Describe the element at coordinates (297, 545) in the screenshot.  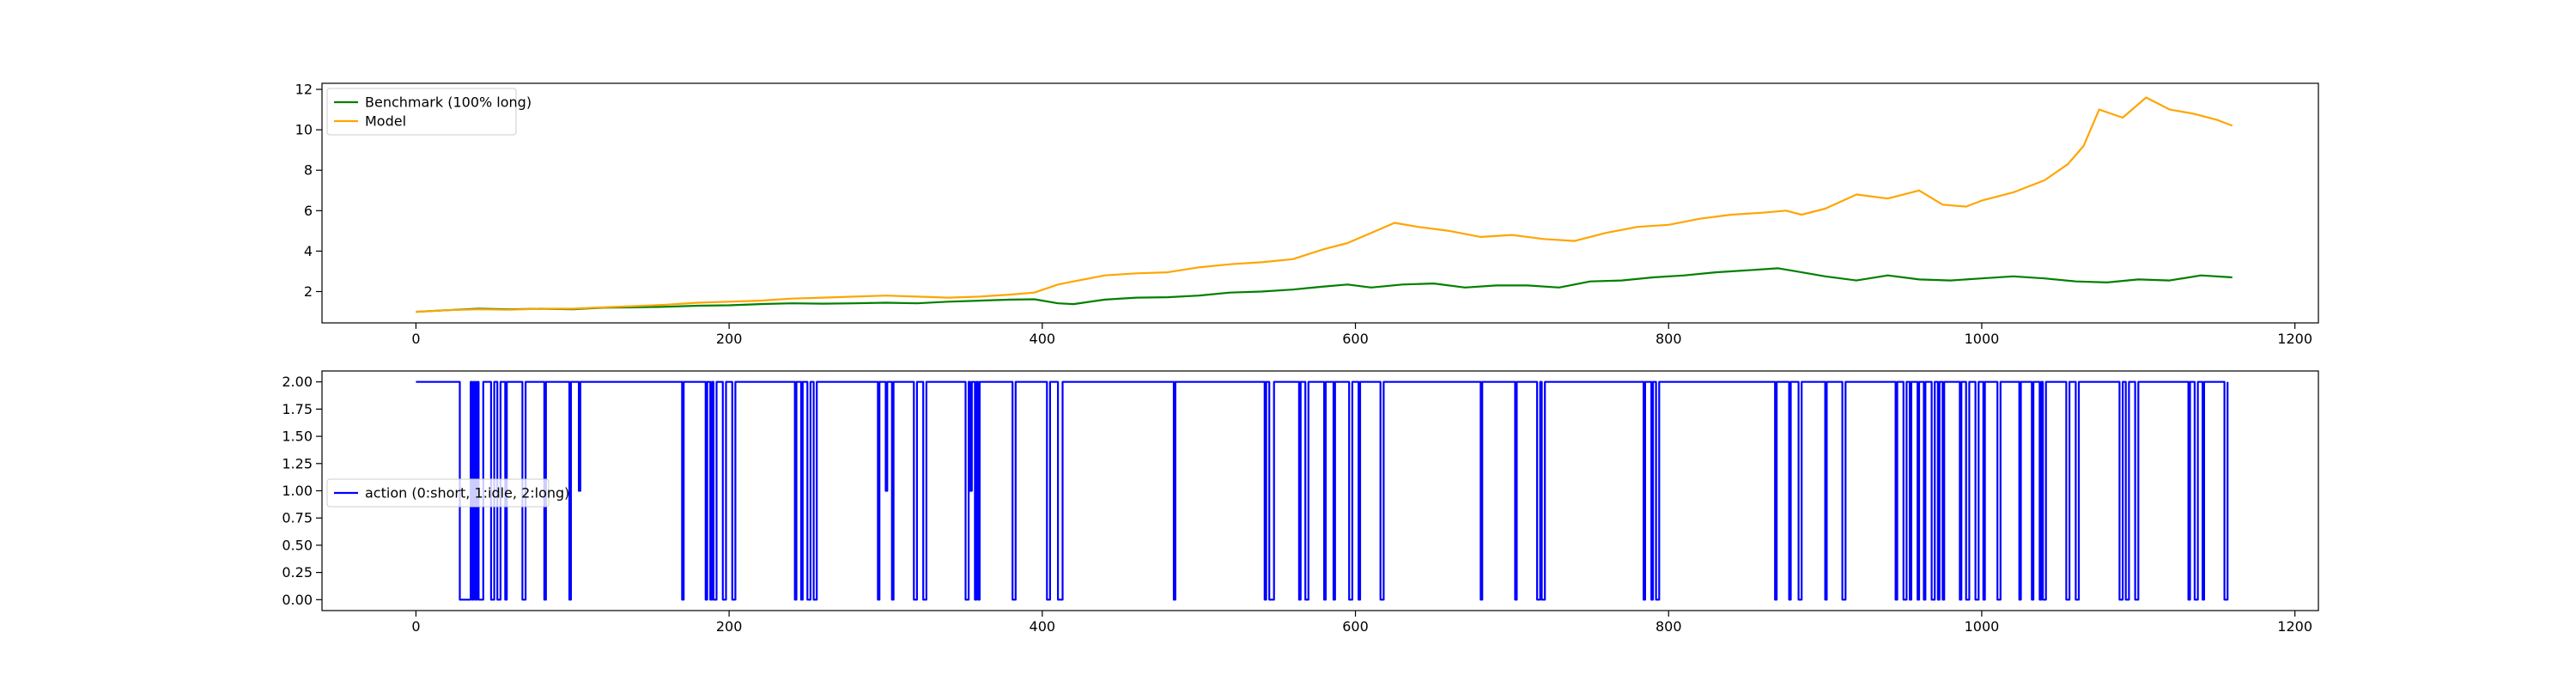
I see `y-tick-label: 0.50` at that location.